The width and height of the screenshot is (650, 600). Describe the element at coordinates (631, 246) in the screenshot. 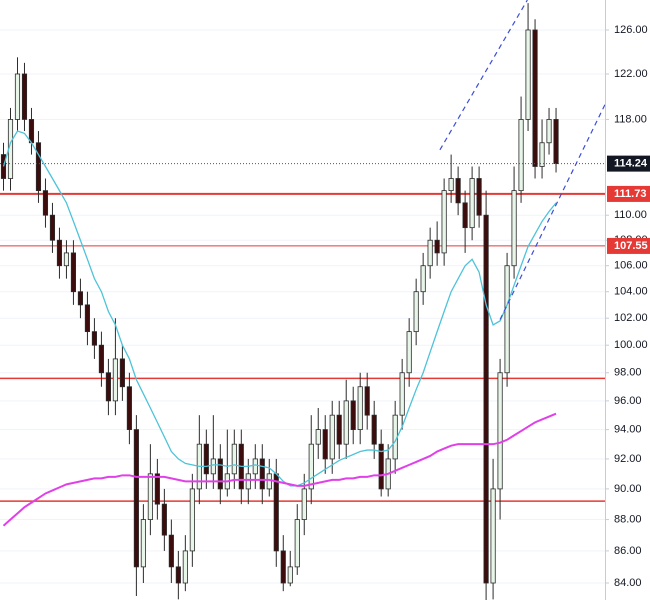

I see `level-label: 107.55` at that location.